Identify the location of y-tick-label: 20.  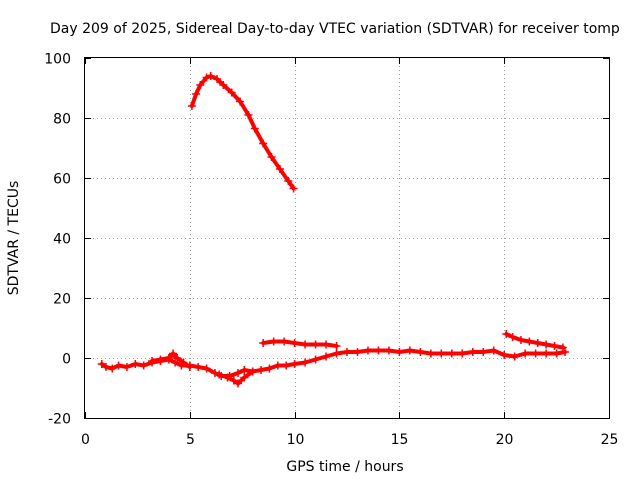
(62, 300).